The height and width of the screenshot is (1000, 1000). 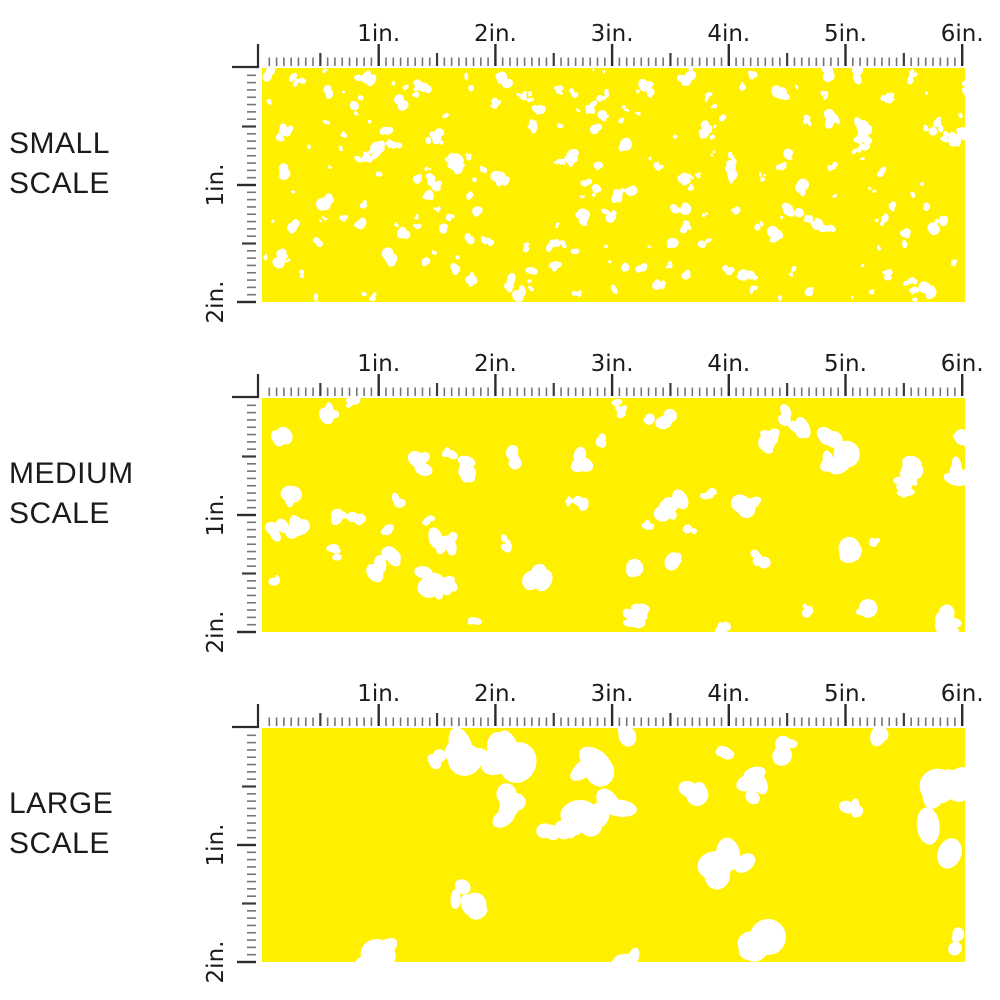 I want to click on ruler-inch-label: 2in., so click(x=495, y=364).